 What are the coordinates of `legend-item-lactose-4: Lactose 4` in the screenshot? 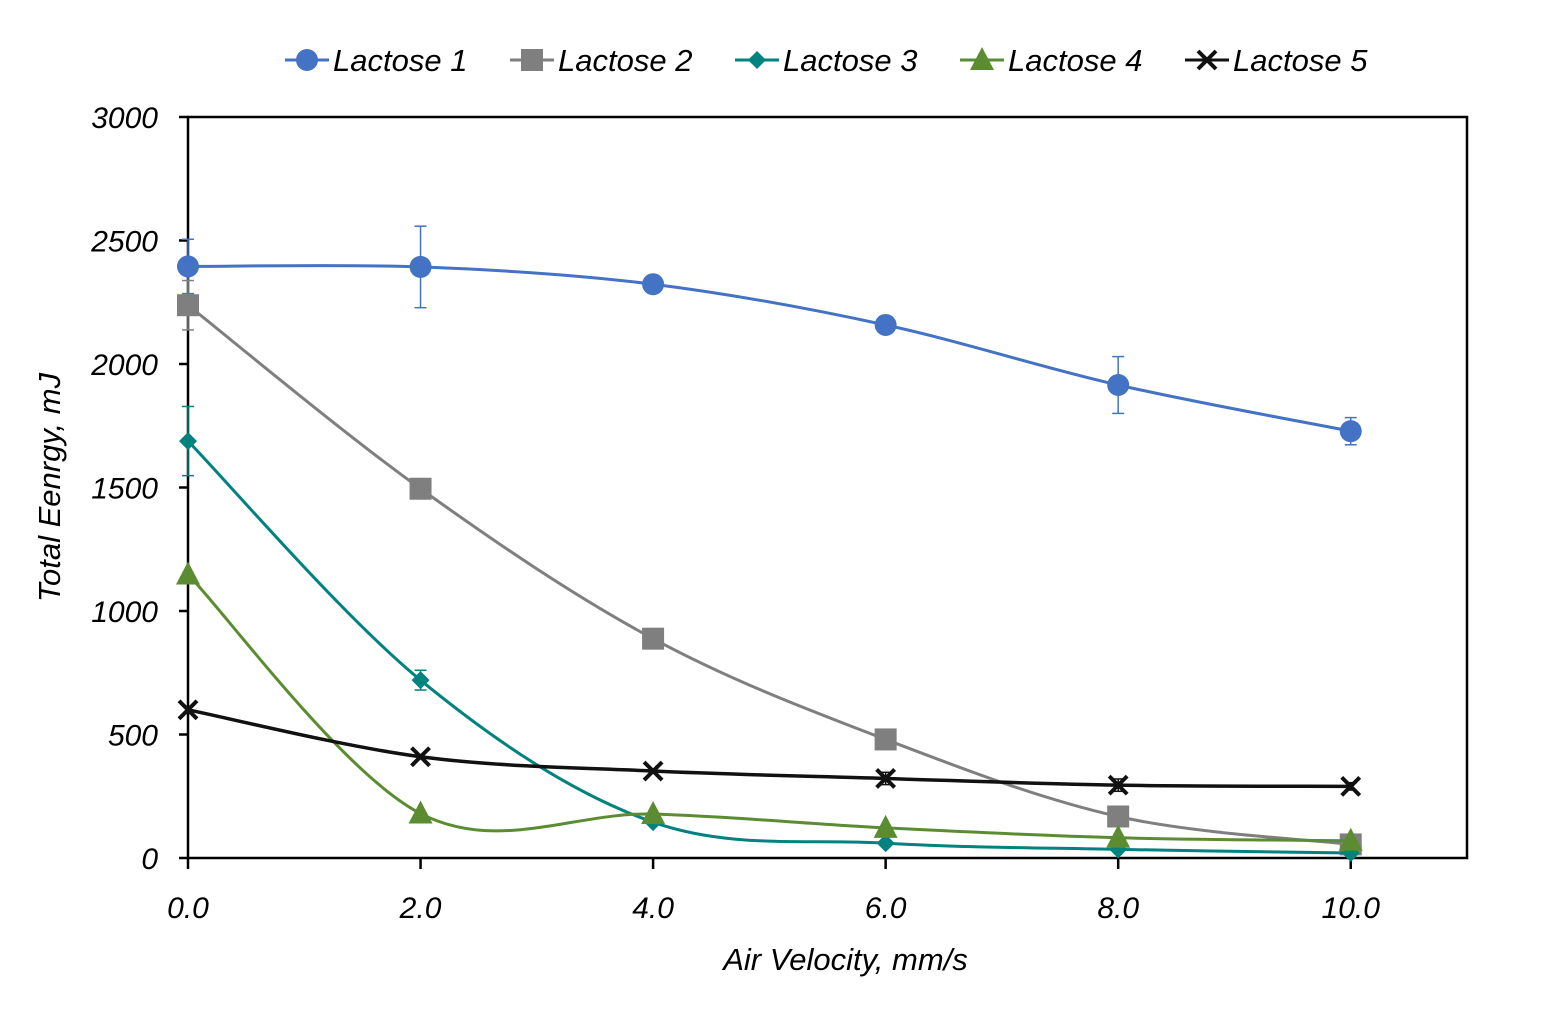 It's located at (1051, 60).